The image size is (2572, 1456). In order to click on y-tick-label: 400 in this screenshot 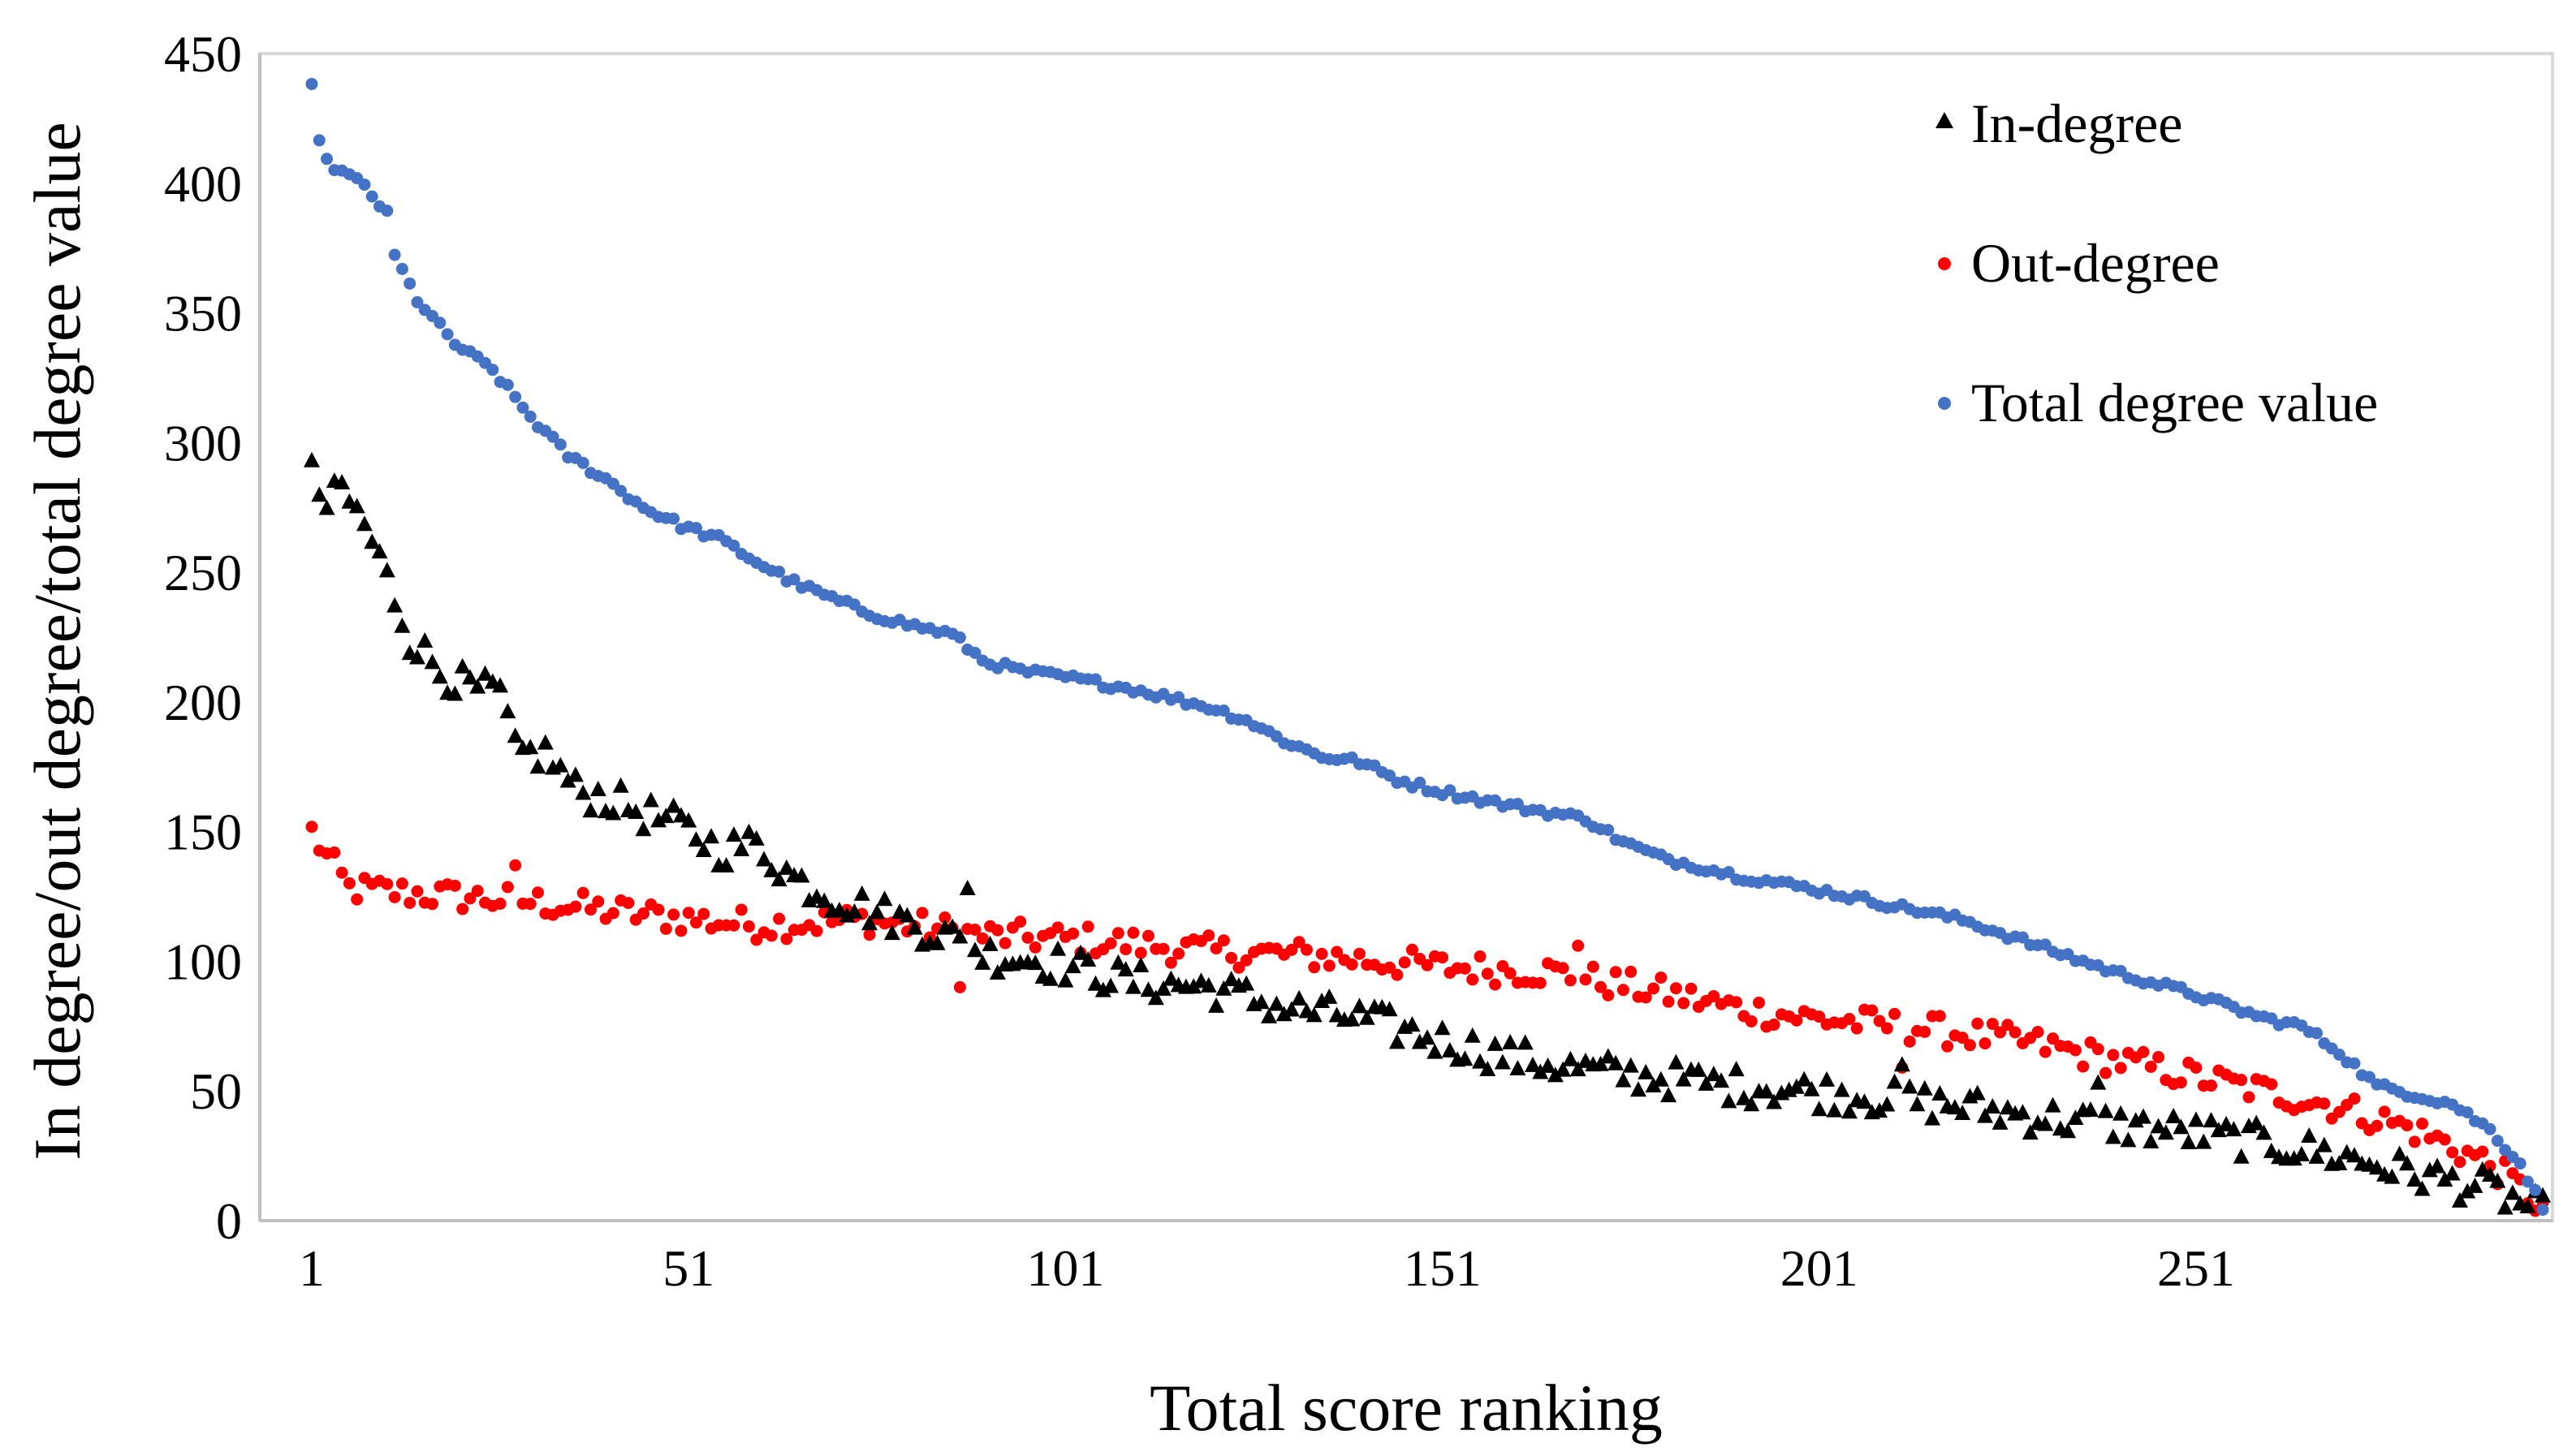, I will do `click(203, 184)`.